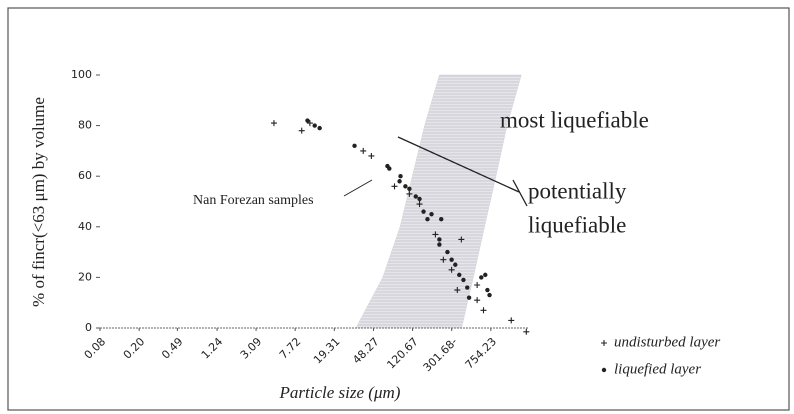 The image size is (794, 414). Describe the element at coordinates (85, 226) in the screenshot. I see `y-tick-label: 40` at that location.